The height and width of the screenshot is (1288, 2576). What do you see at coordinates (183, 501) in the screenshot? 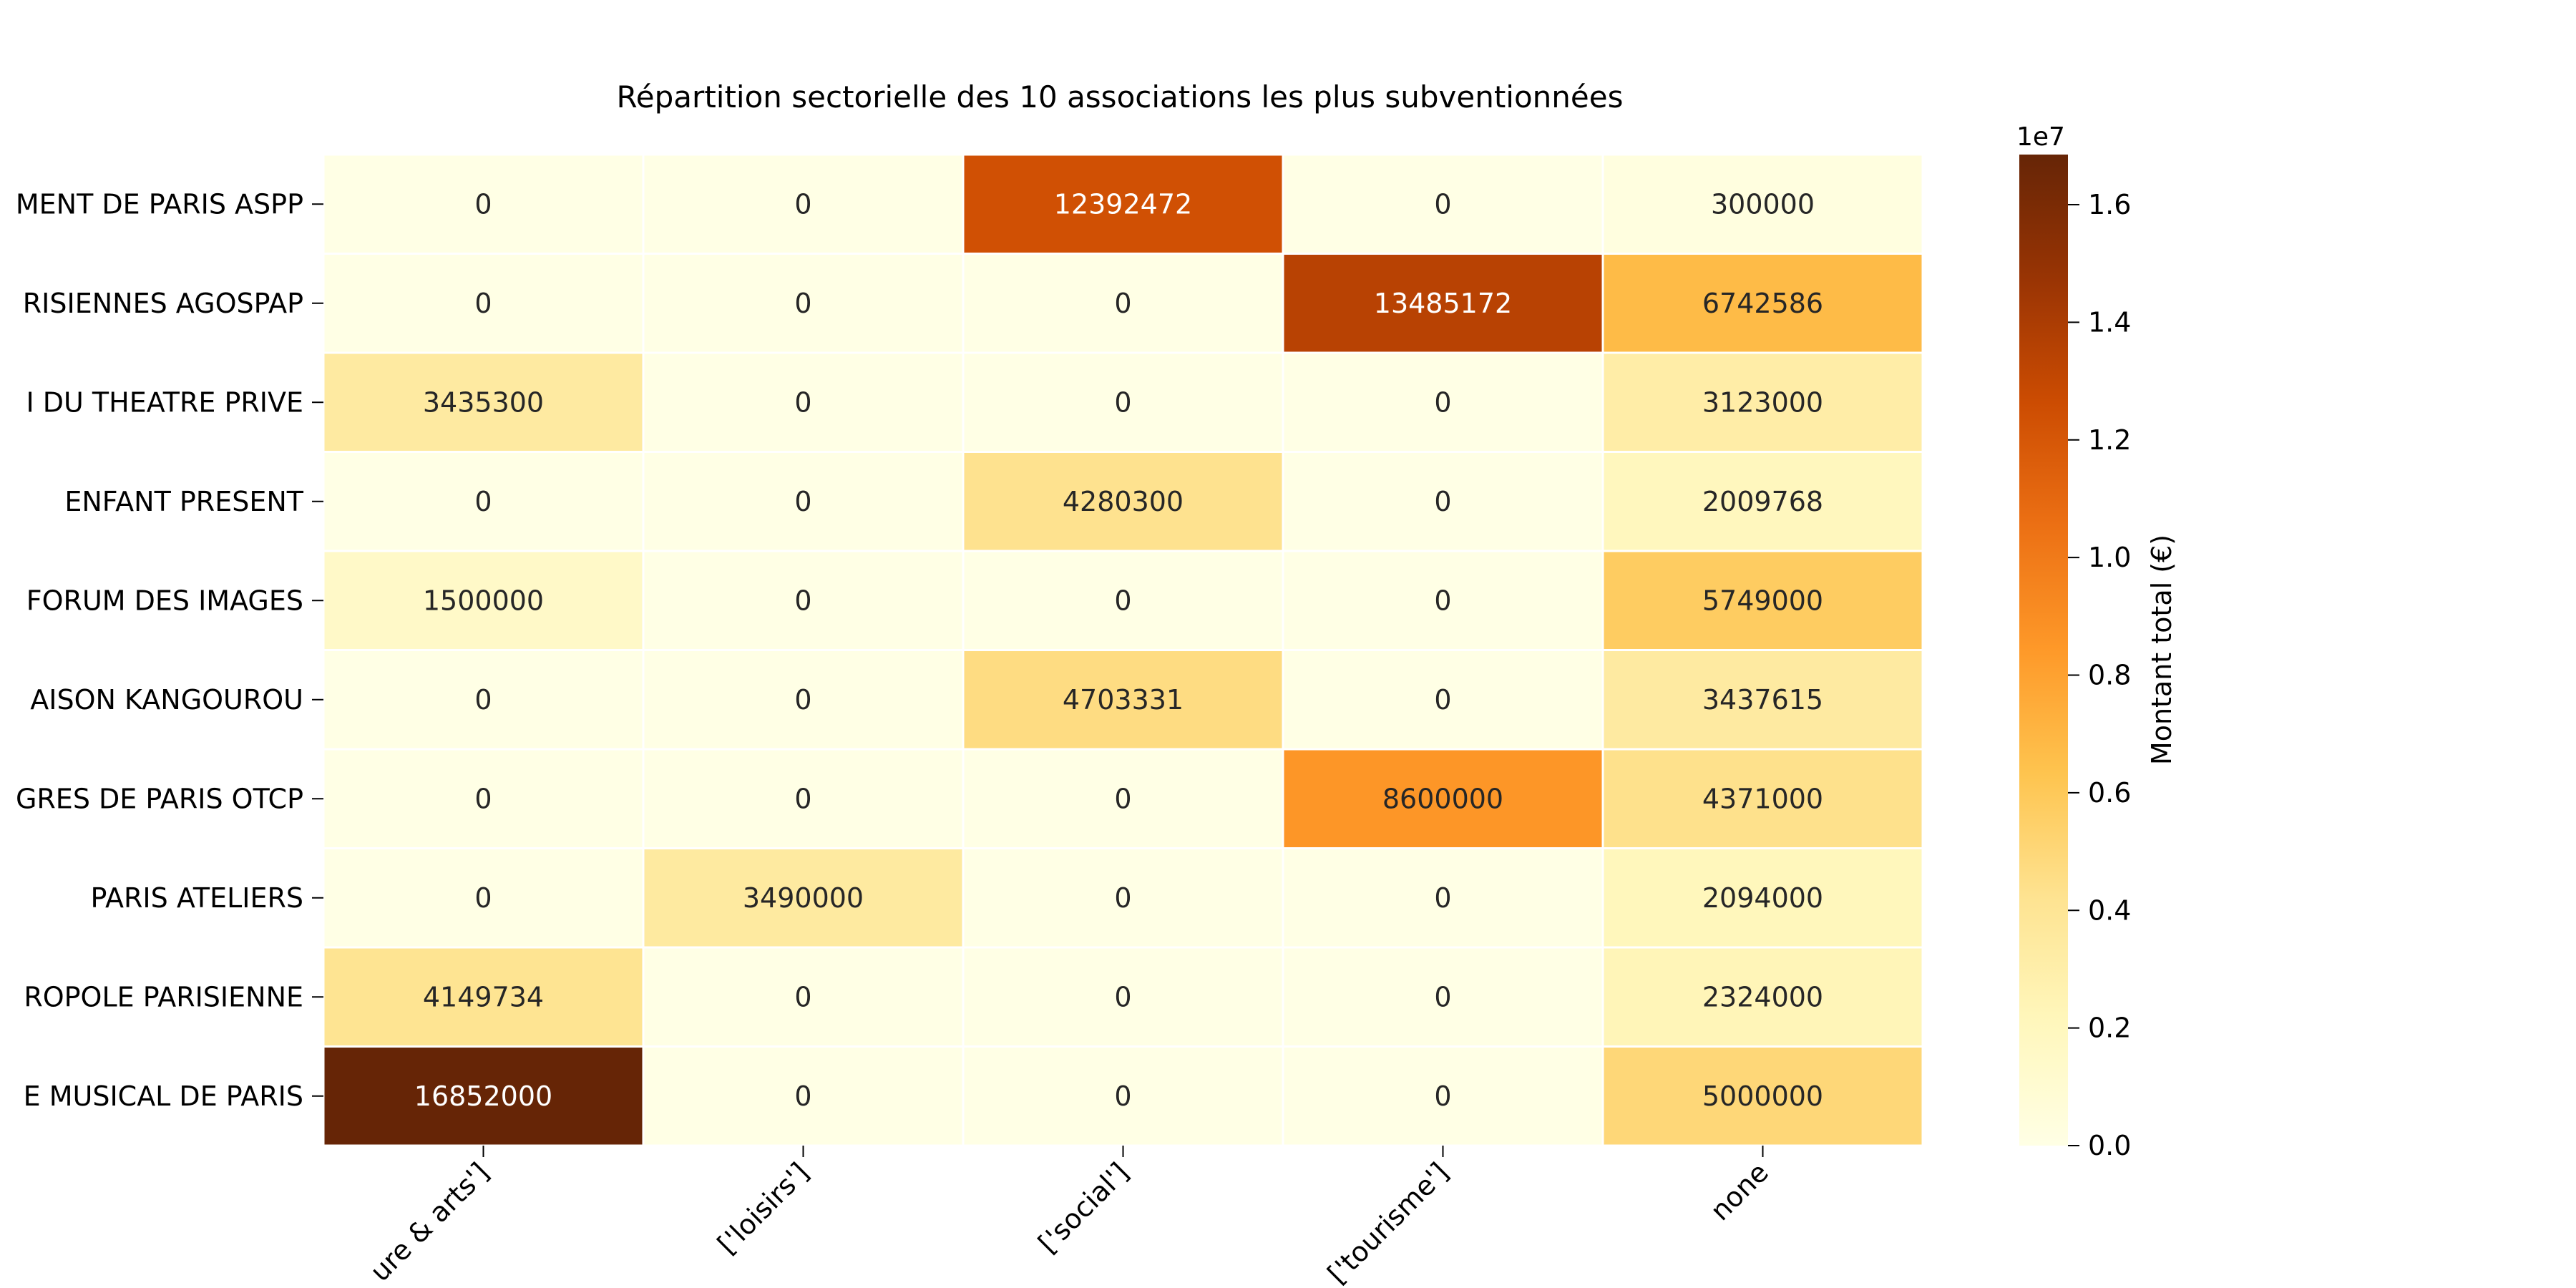
I see `y-tick-label: ENFANT PRESENT` at bounding box center [183, 501].